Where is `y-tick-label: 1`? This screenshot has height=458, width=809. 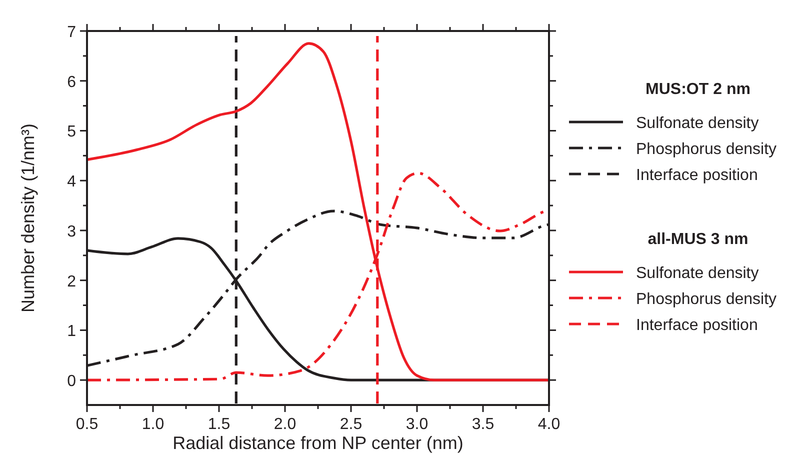
y-tick-label: 1 is located at coordinates (71, 331).